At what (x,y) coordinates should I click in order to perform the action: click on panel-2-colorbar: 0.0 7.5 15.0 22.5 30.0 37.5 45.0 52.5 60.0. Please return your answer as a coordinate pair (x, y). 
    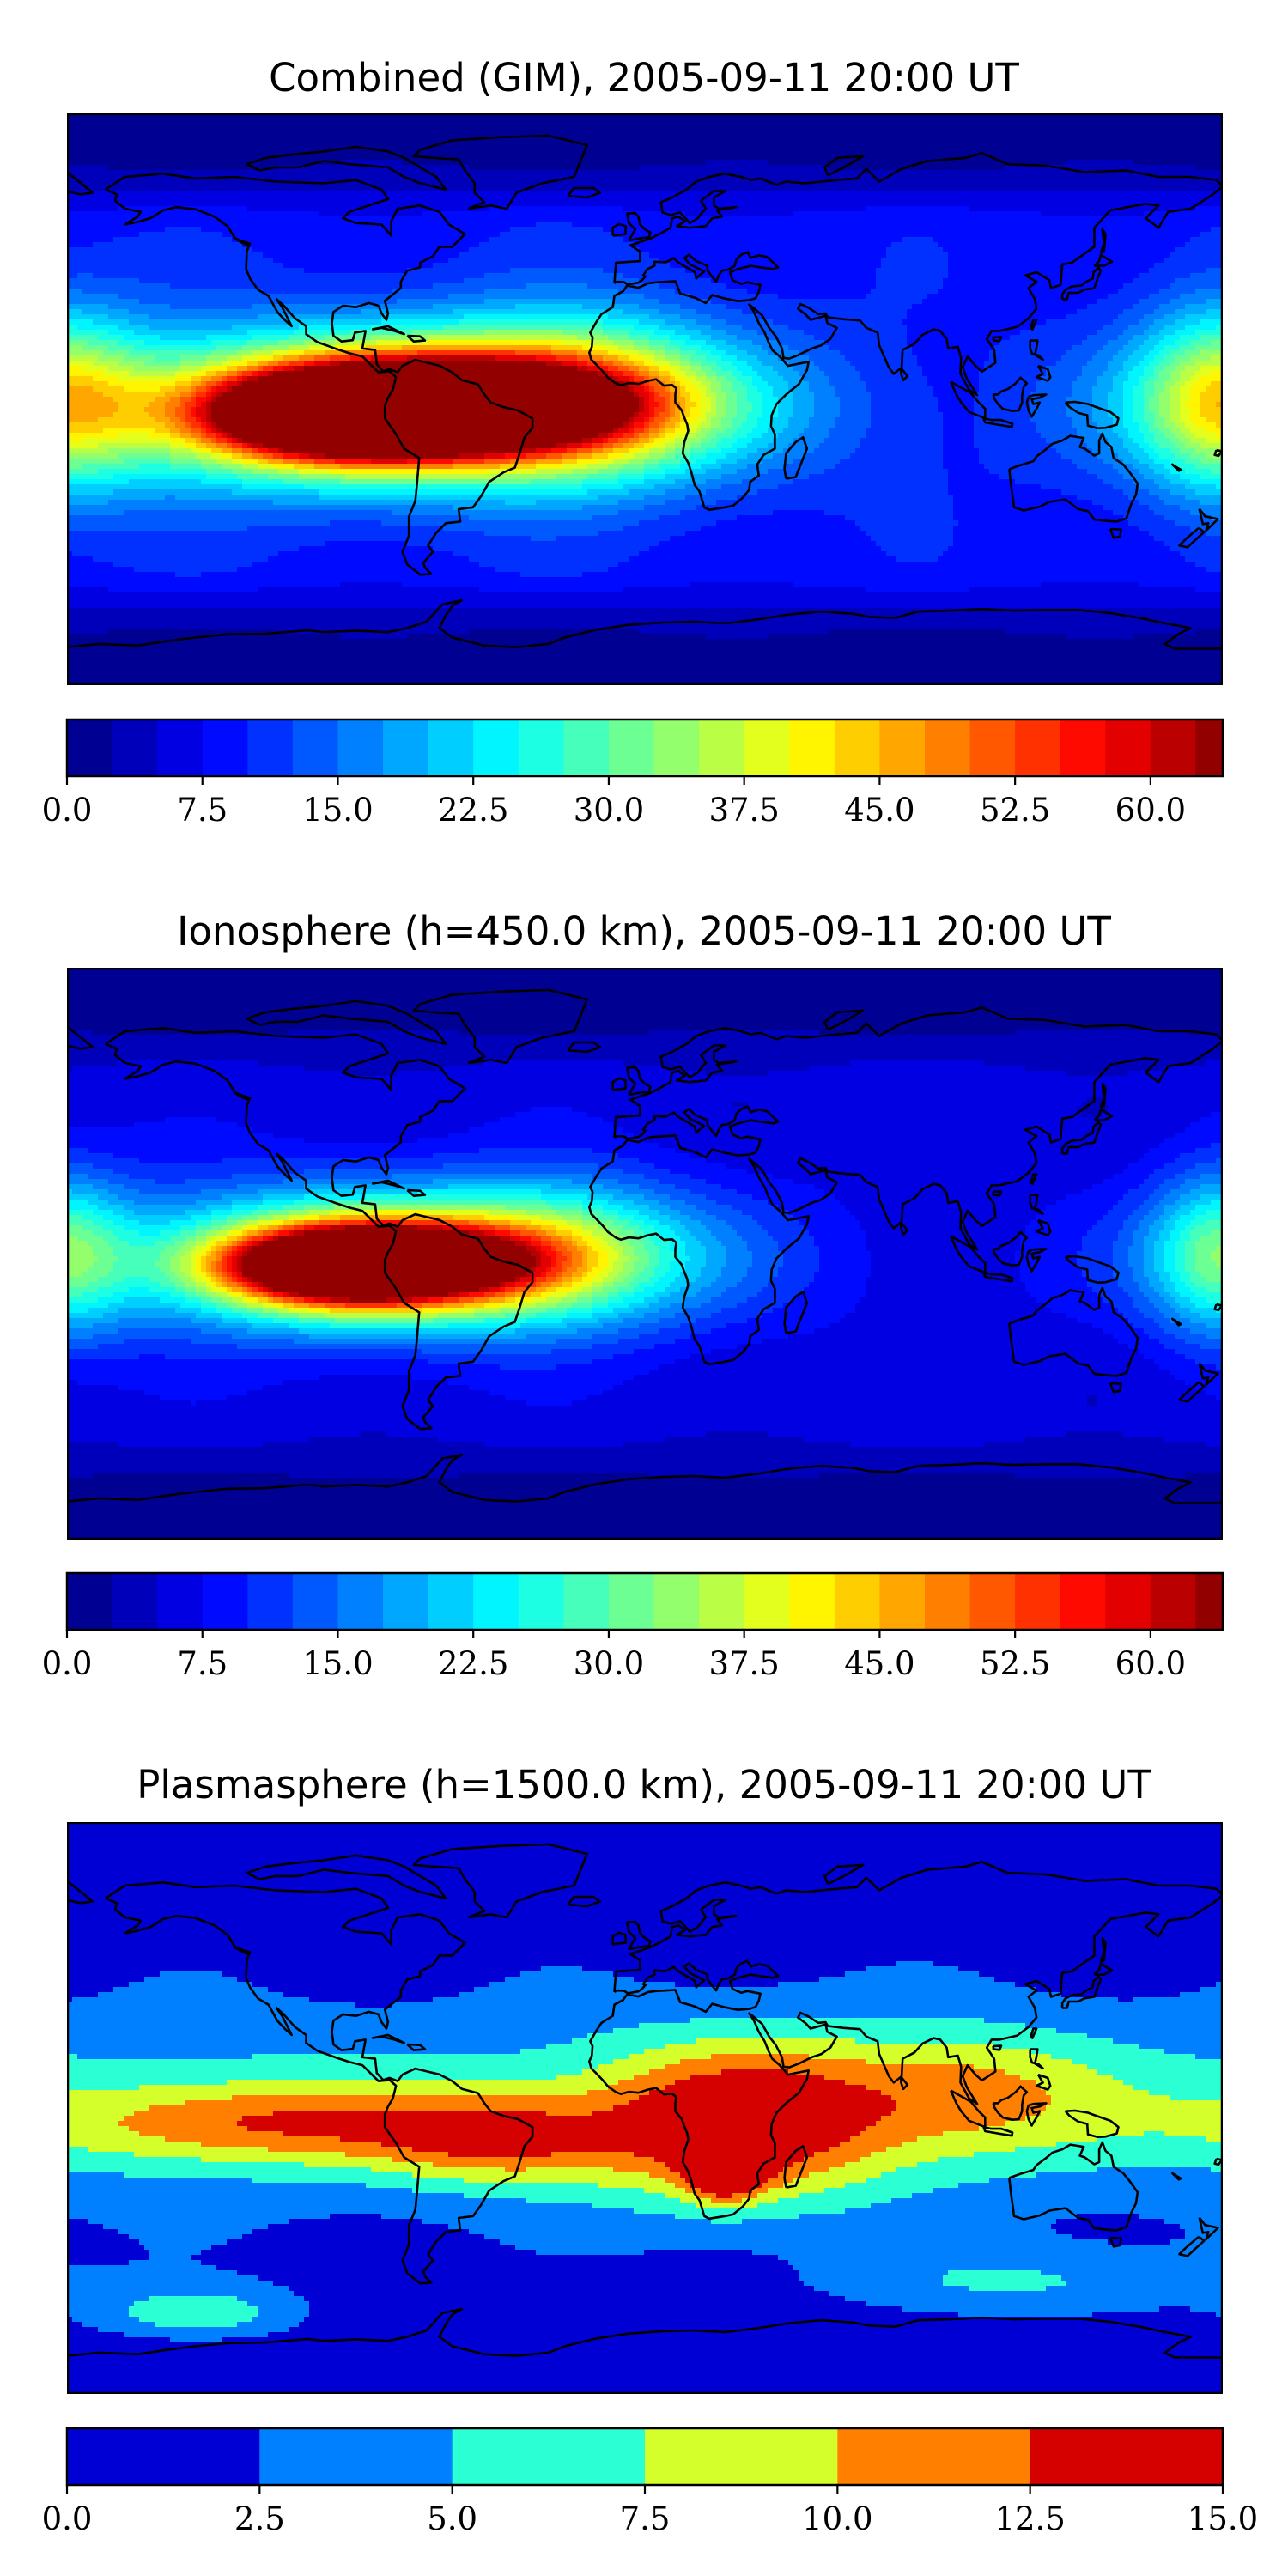
    Looking at the image, I should click on (633, 1627).